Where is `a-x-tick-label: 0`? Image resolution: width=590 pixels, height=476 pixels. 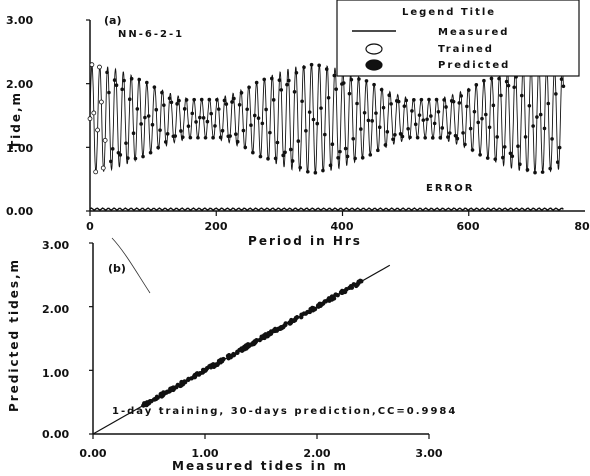
a-x-tick-label: 0 is located at coordinates (90, 226).